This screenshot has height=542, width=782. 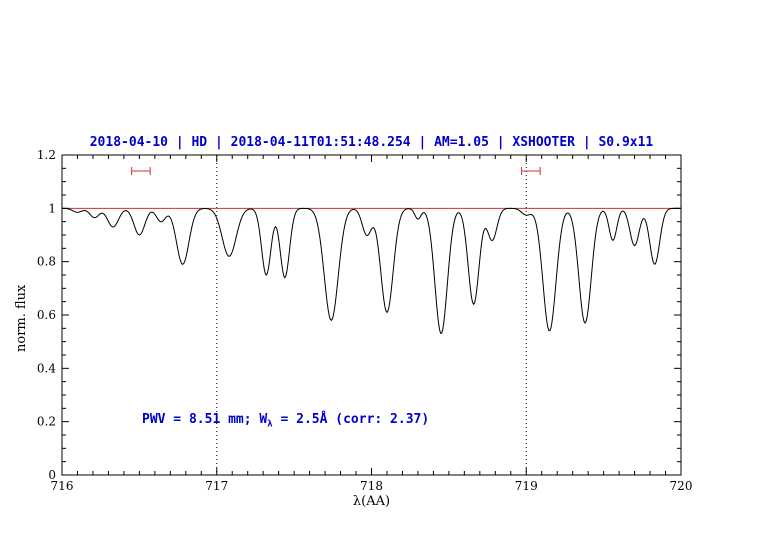 What do you see at coordinates (270, 424) in the screenshot?
I see `pwv-annotation-sub: λ` at bounding box center [270, 424].